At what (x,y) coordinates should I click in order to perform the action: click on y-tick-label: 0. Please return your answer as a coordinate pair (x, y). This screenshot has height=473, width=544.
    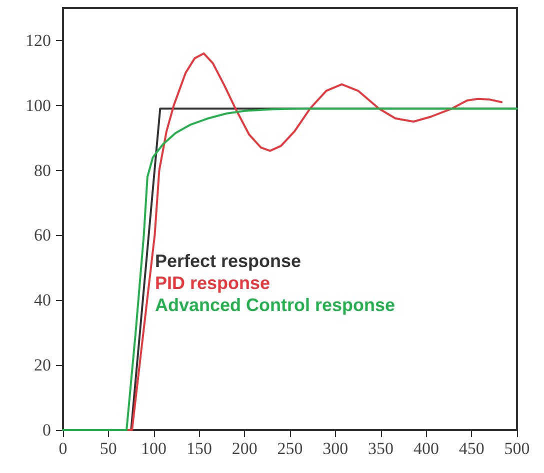
    Looking at the image, I should click on (46, 430).